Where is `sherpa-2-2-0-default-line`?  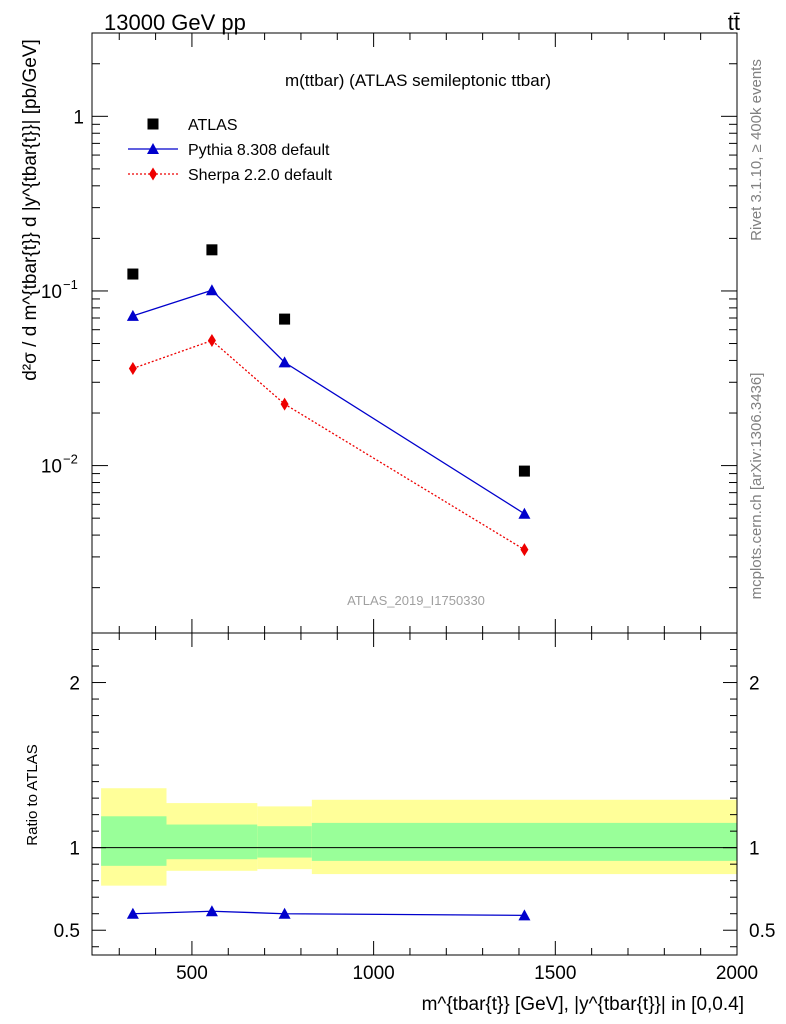 sherpa-2-2-0-default-line is located at coordinates (328, 445).